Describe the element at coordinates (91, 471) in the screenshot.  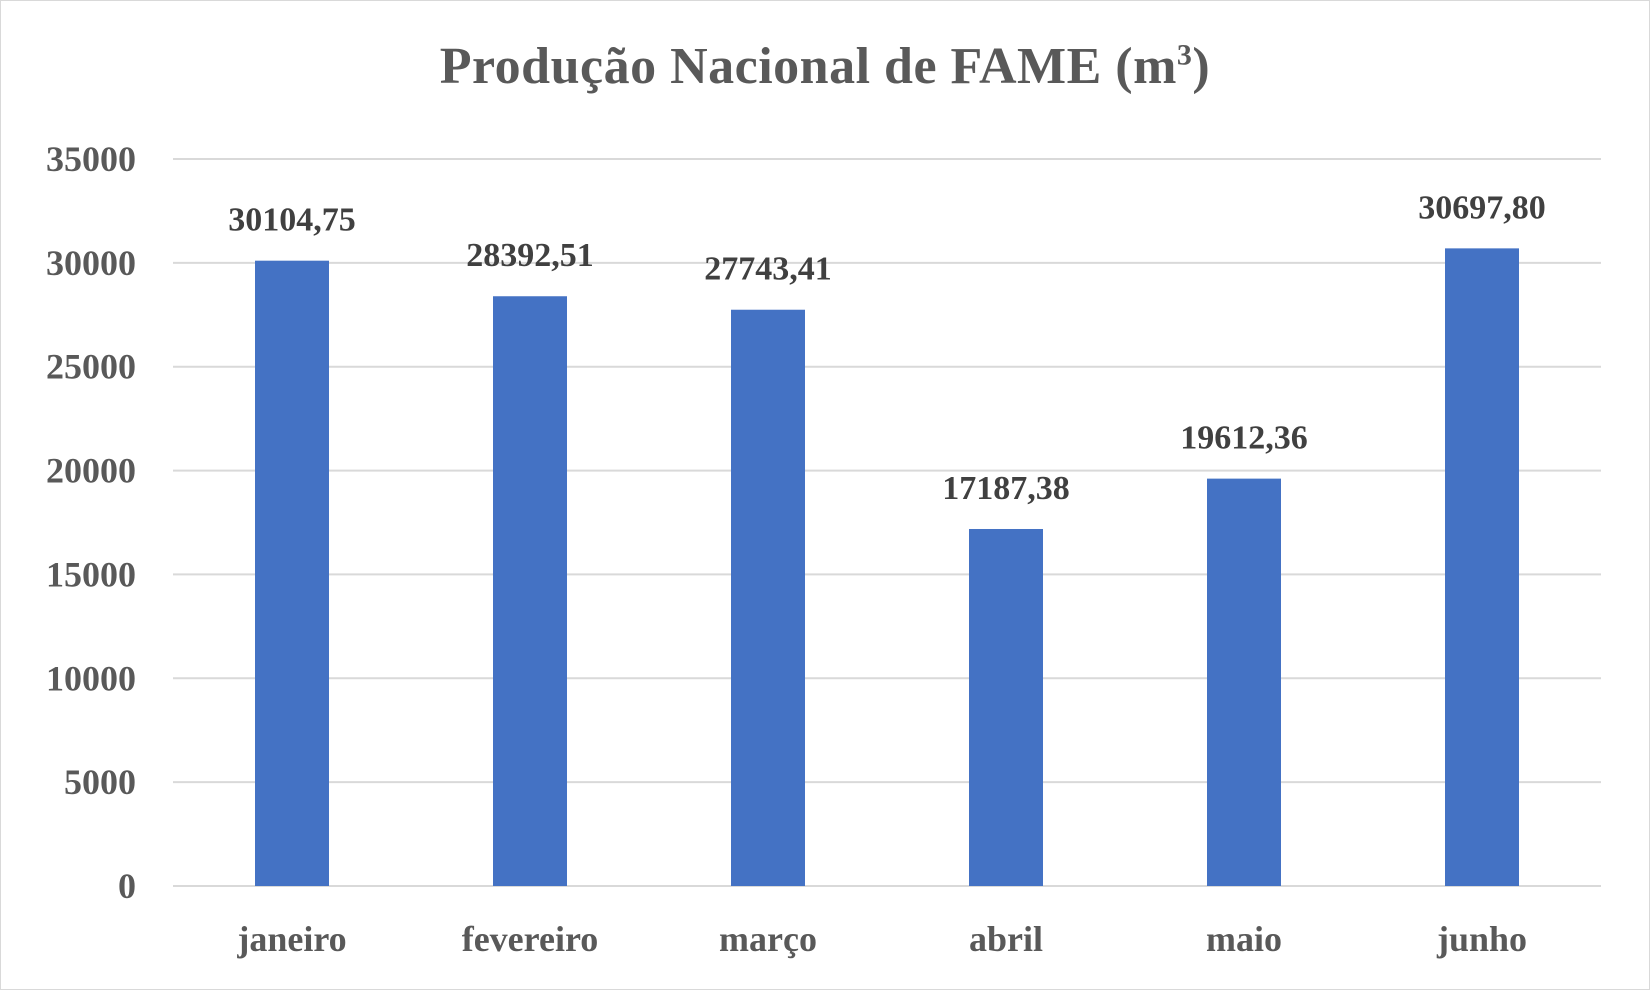
I see `y-tick-label: 20000` at that location.